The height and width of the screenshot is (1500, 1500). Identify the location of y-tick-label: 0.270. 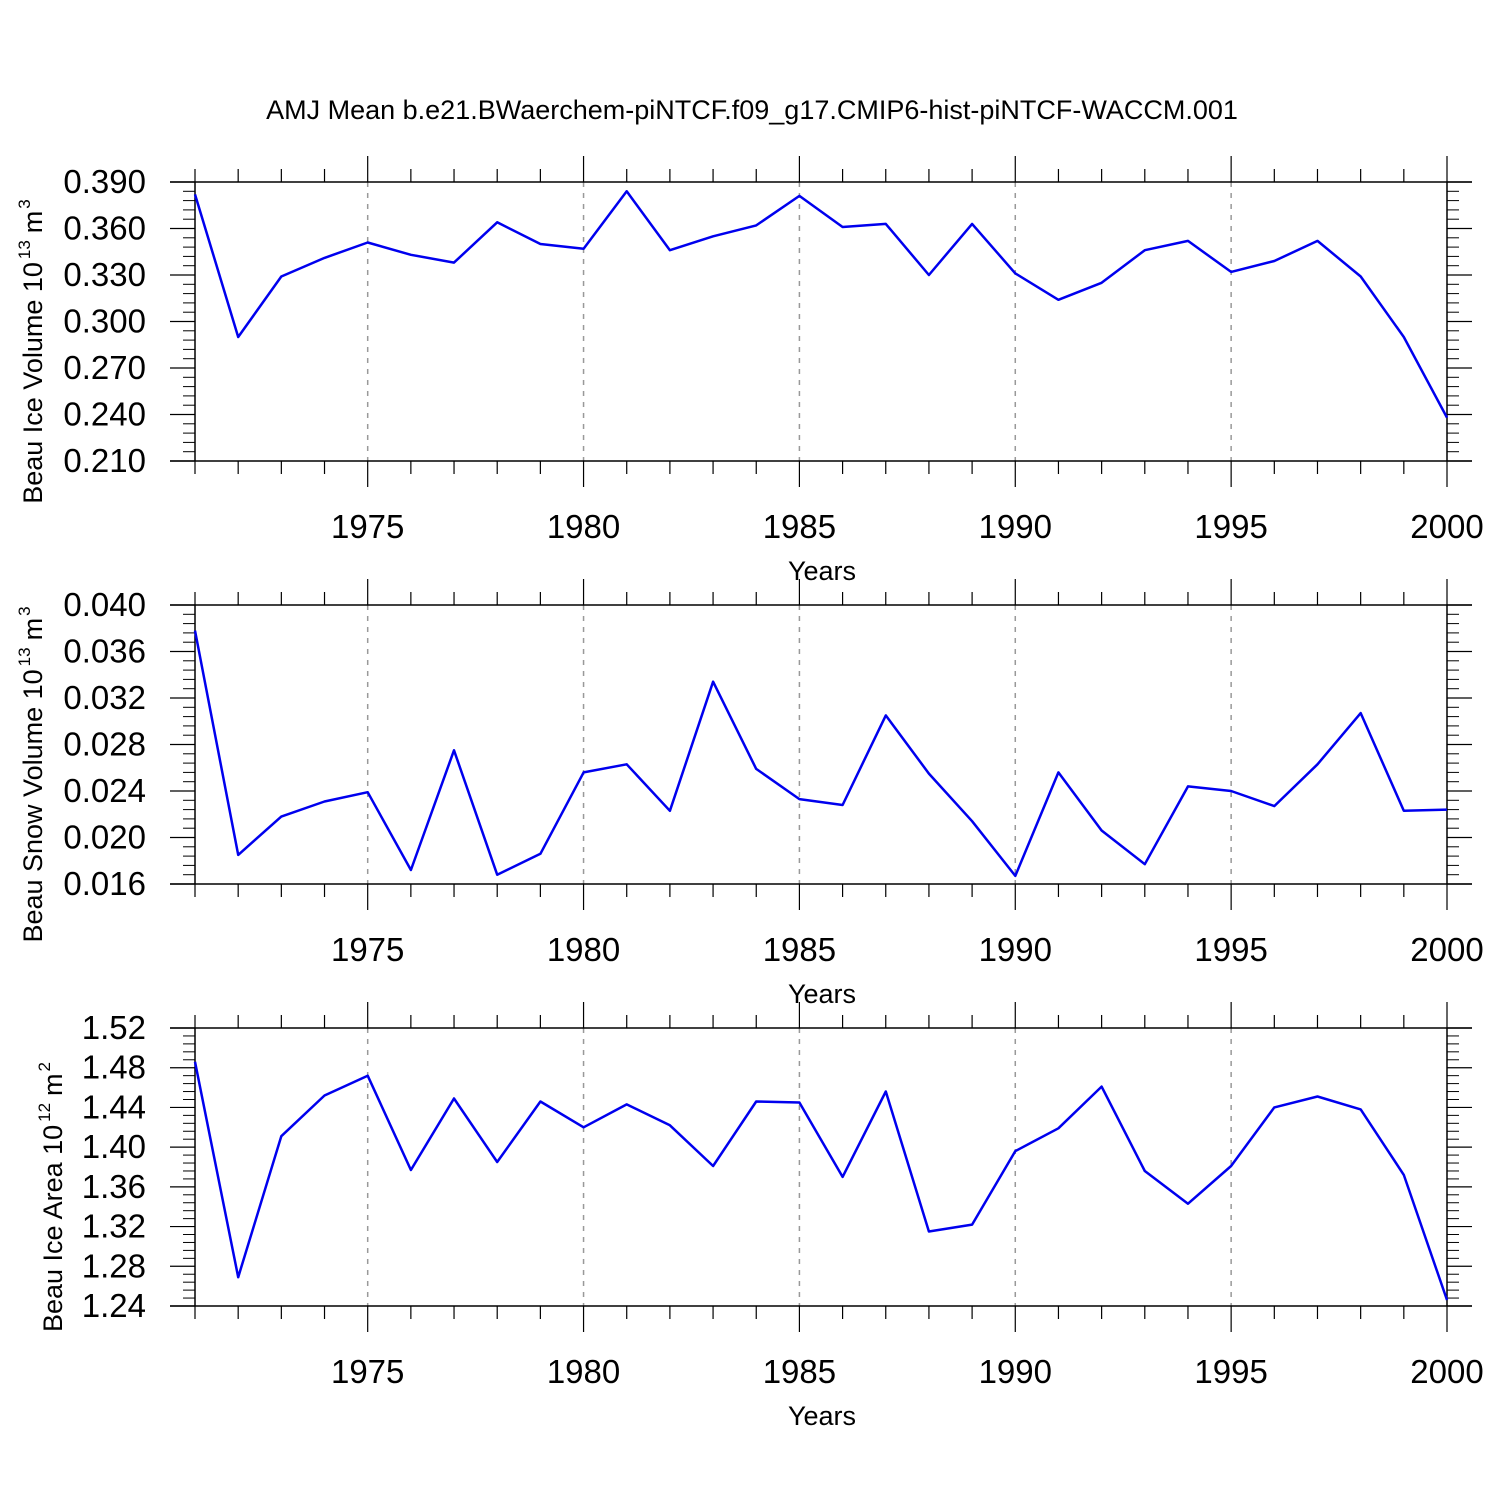
(104, 367).